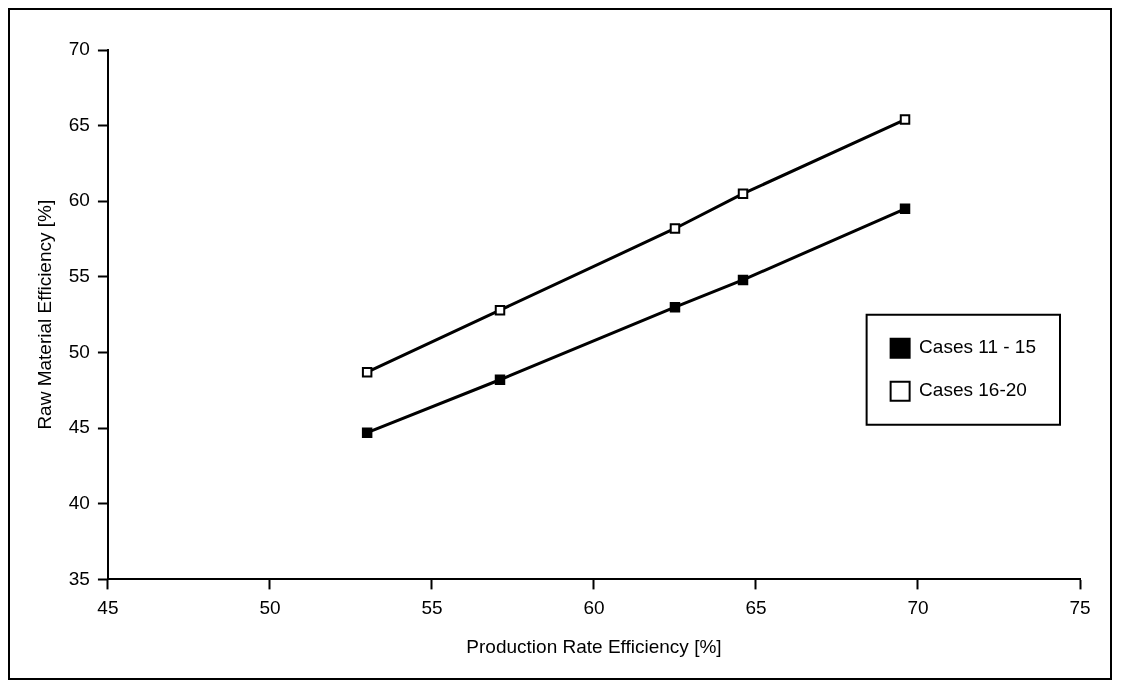 This screenshot has height=691, width=1124. What do you see at coordinates (918, 608) in the screenshot?
I see `x-tick-label: 70` at bounding box center [918, 608].